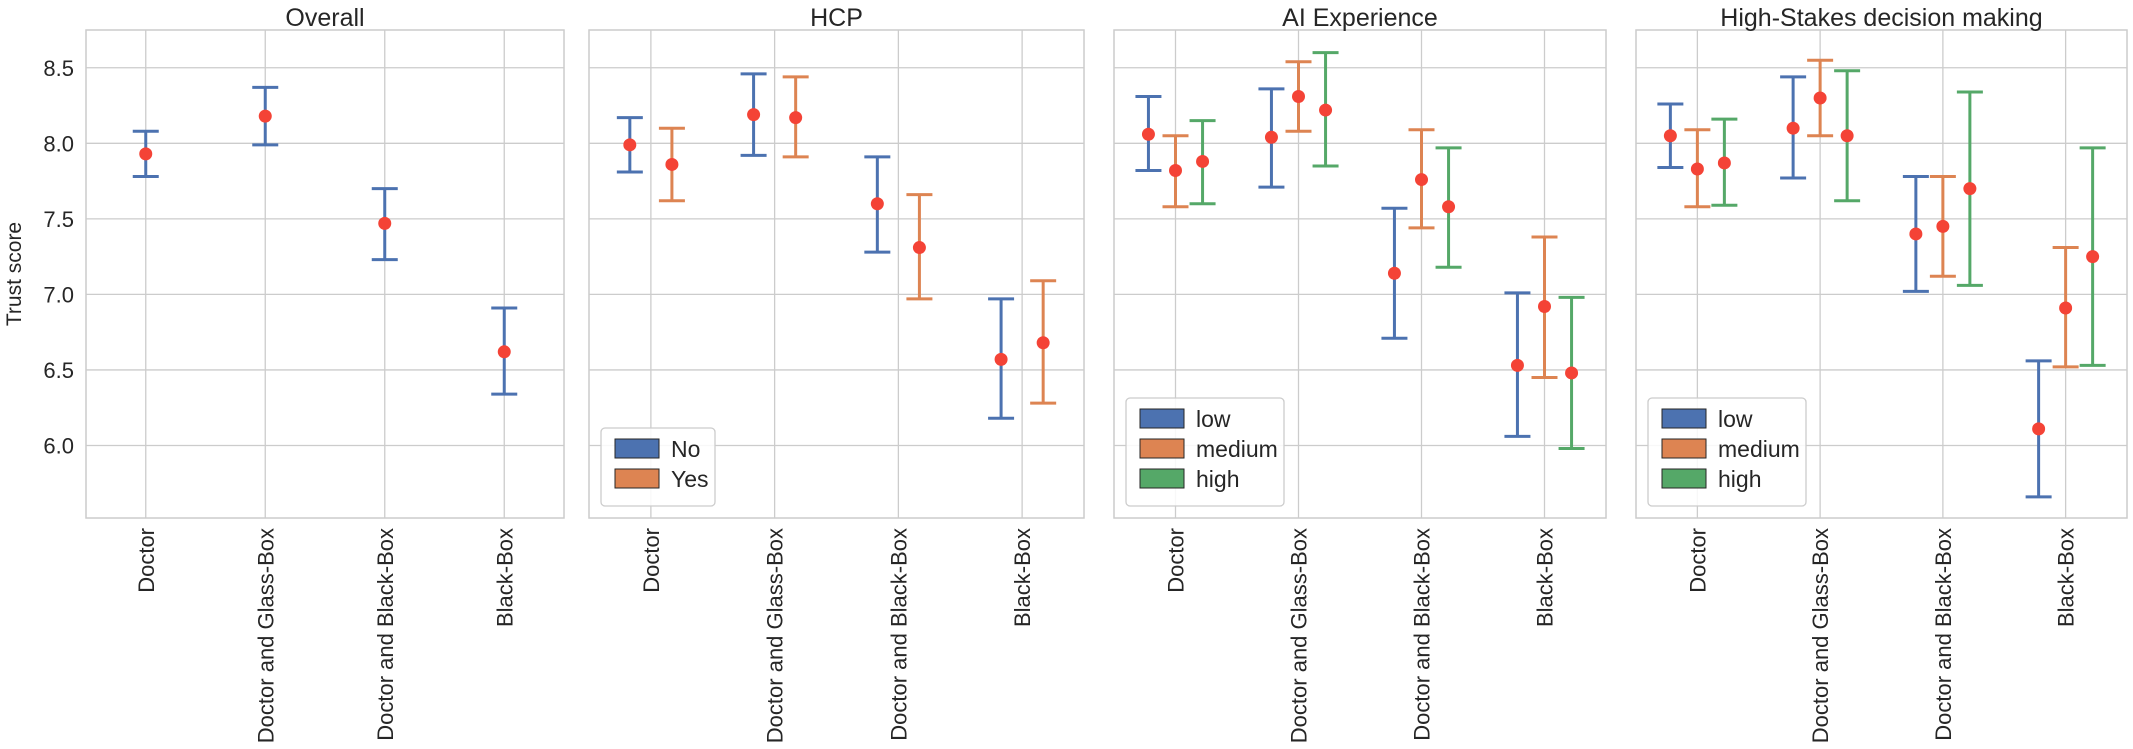 Image resolution: width=2133 pixels, height=749 pixels. I want to click on y-axis-label: Trust score, so click(14, 274).